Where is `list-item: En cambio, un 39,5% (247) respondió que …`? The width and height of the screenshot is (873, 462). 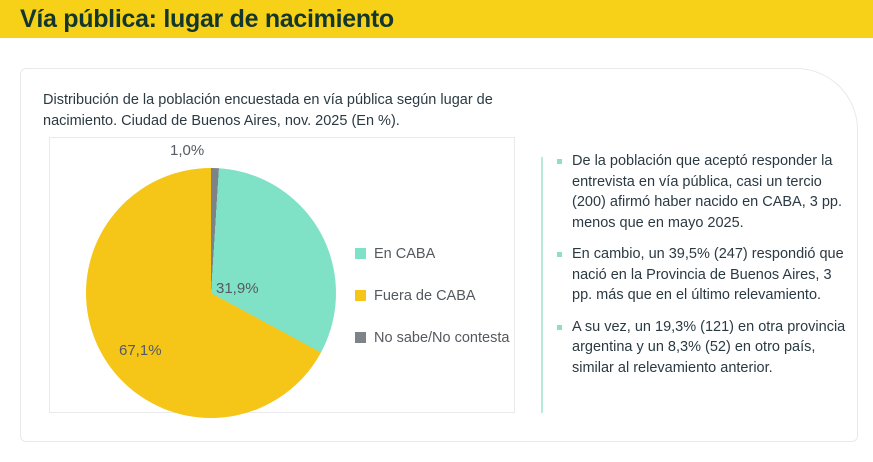
list-item: En cambio, un 39,5% (247) respondió que … is located at coordinates (703, 275).